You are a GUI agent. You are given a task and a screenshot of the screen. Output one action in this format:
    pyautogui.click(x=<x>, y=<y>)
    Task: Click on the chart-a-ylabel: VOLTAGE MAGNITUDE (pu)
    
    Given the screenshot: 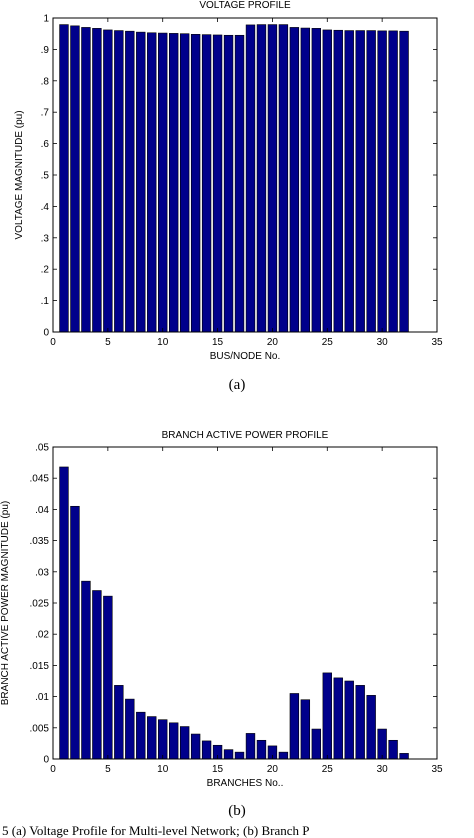 What is the action you would take?
    pyautogui.click(x=19, y=174)
    